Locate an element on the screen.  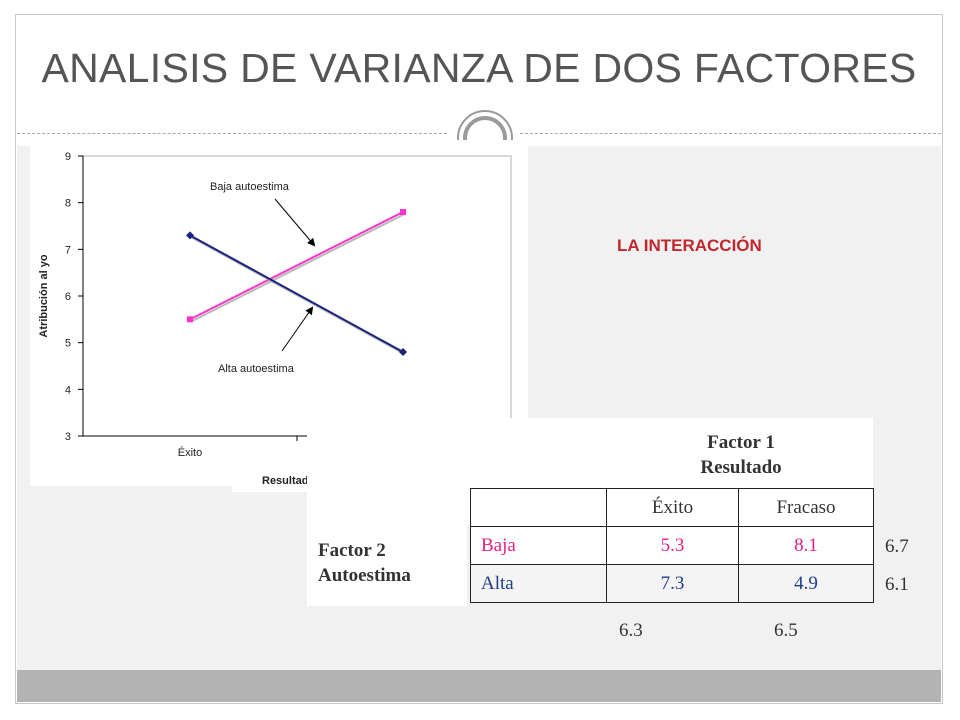
col-header-fracaso: Fracaso is located at coordinates (806, 507).